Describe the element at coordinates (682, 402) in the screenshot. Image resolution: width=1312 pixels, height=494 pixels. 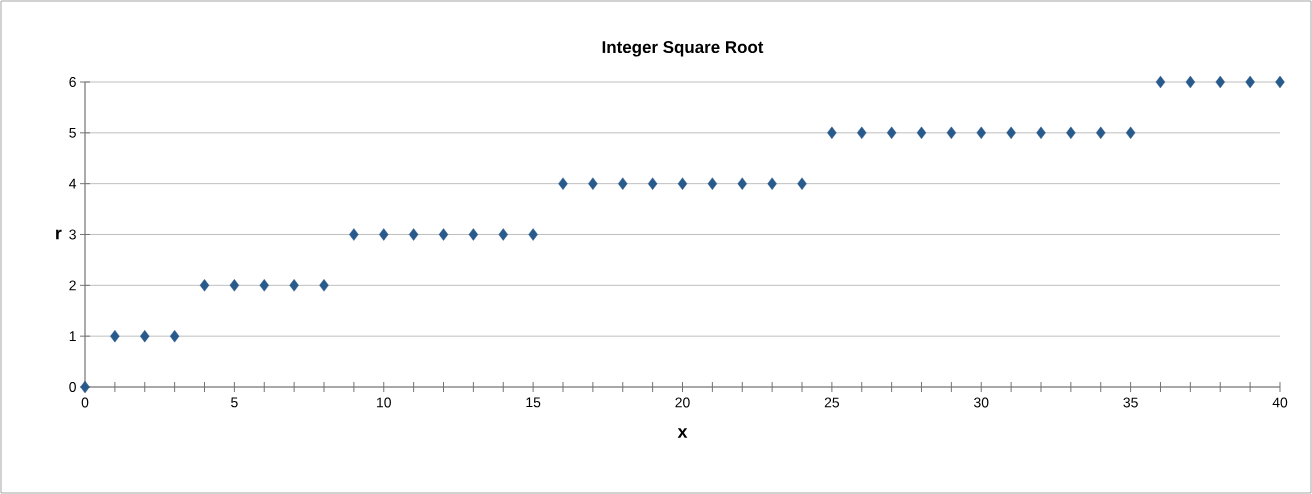
I see `x-tick-label: 20` at that location.